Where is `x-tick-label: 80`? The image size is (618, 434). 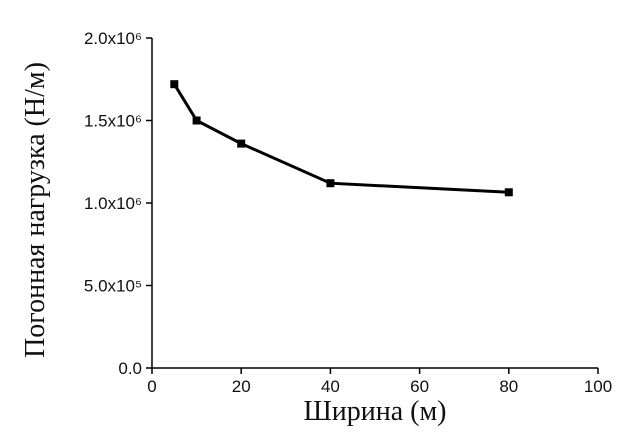 x-tick-label: 80 is located at coordinates (508, 386).